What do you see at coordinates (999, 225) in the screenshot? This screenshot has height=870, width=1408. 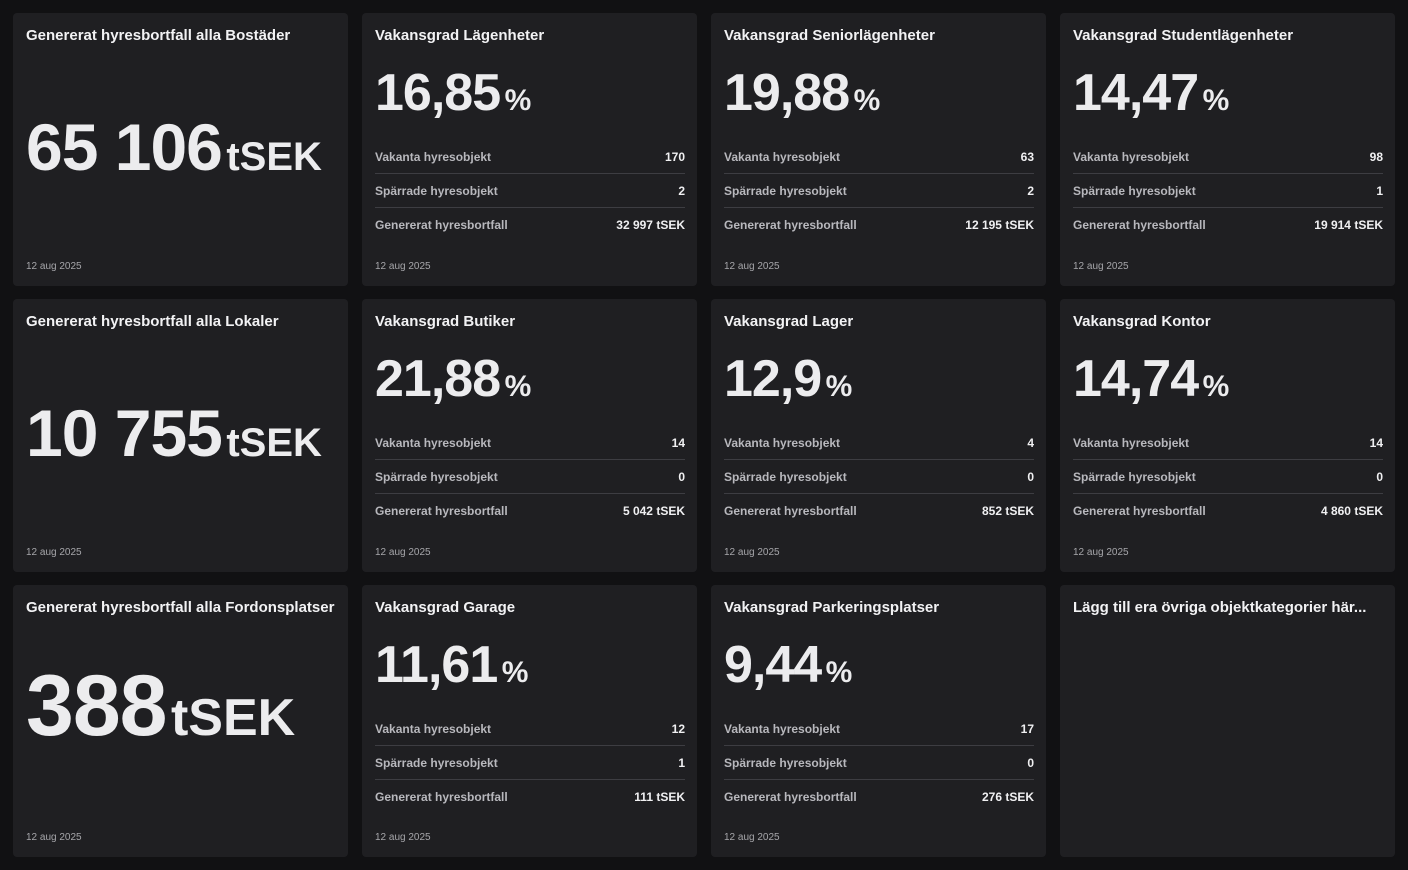 I see `metric-value: 12 195 tSEK` at bounding box center [999, 225].